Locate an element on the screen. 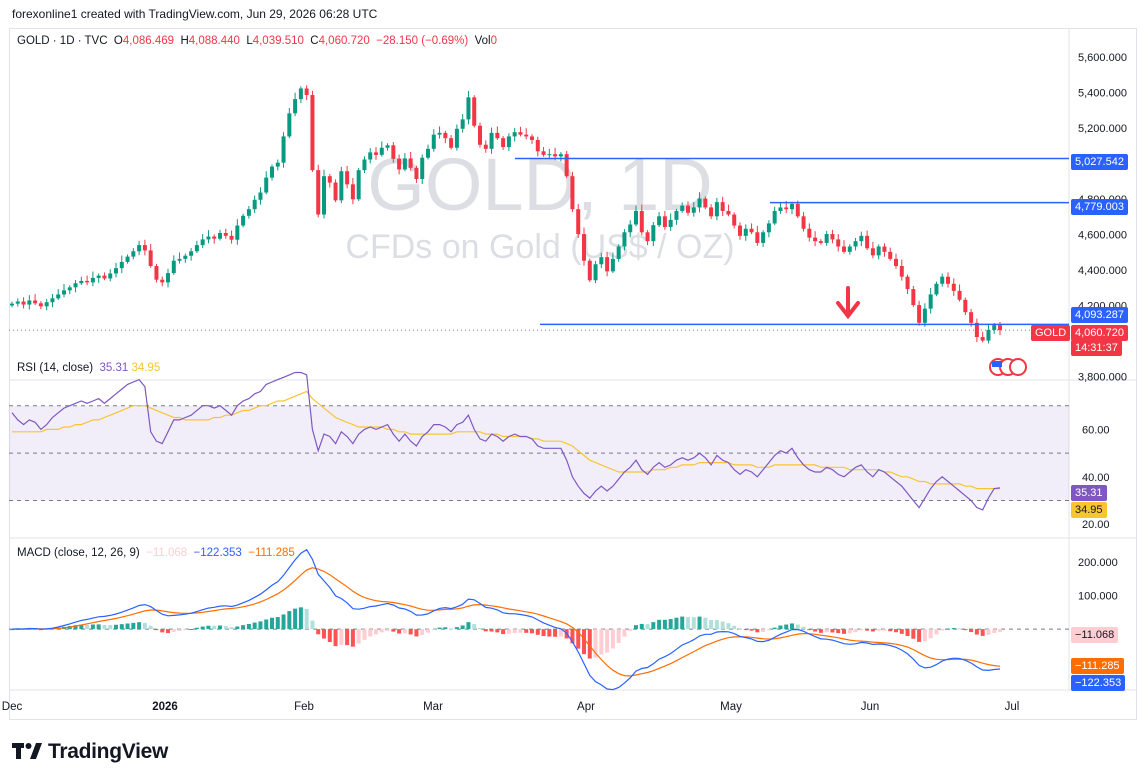 This screenshot has height=781, width=1148. rsi-legend: RSI (14, close) 35.31 34.95 is located at coordinates (88, 368).